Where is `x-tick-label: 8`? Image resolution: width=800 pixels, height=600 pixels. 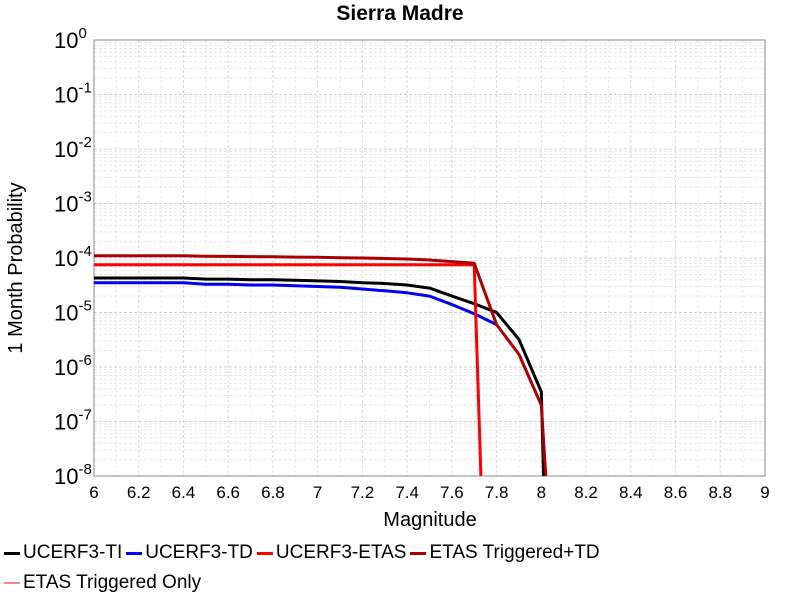 x-tick-label: 8 is located at coordinates (541, 492).